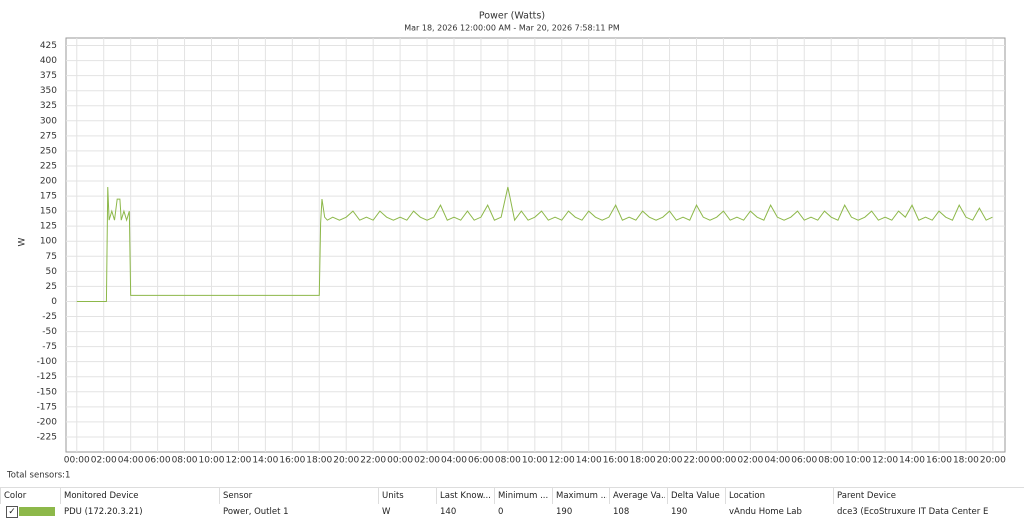  Describe the element at coordinates (48, 182) in the screenshot. I see `y-tick-label: 200` at that location.